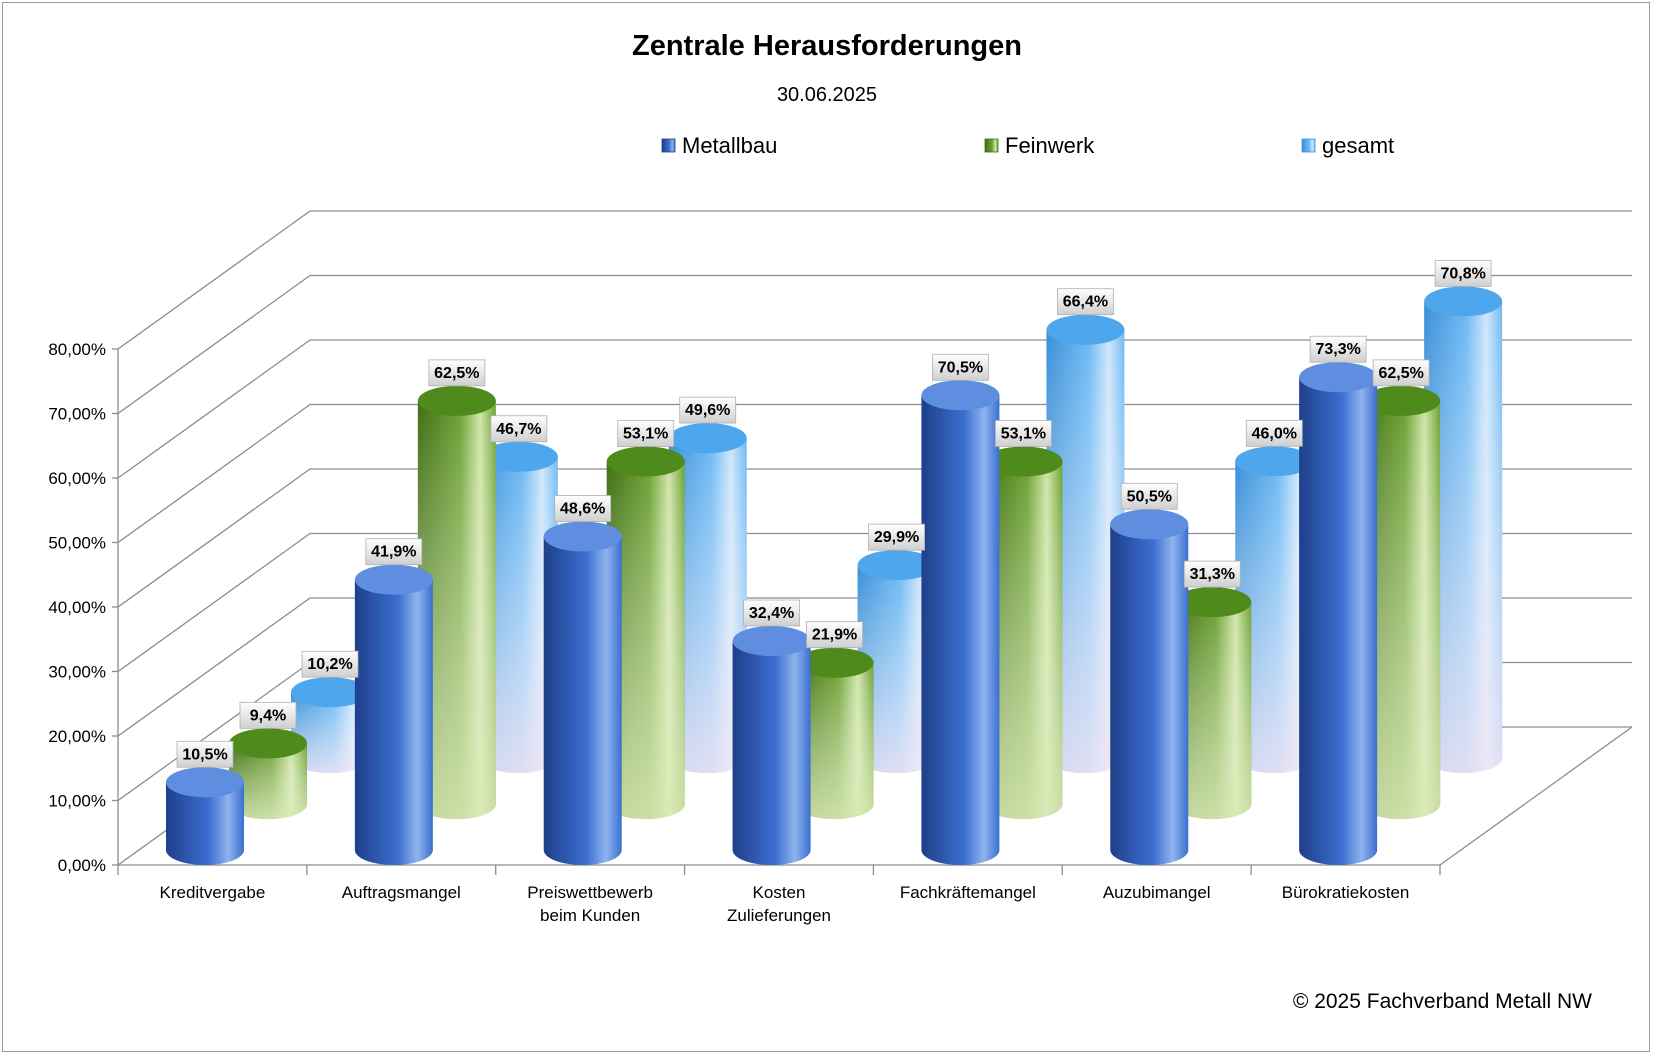 The image size is (1654, 1056). I want to click on data-label: 46,7%, so click(519, 429).